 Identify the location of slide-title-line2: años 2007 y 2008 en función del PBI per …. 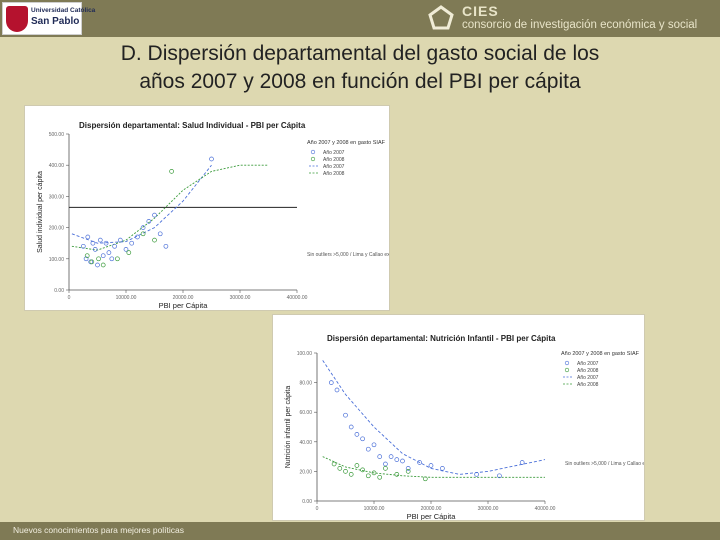
(360, 81).